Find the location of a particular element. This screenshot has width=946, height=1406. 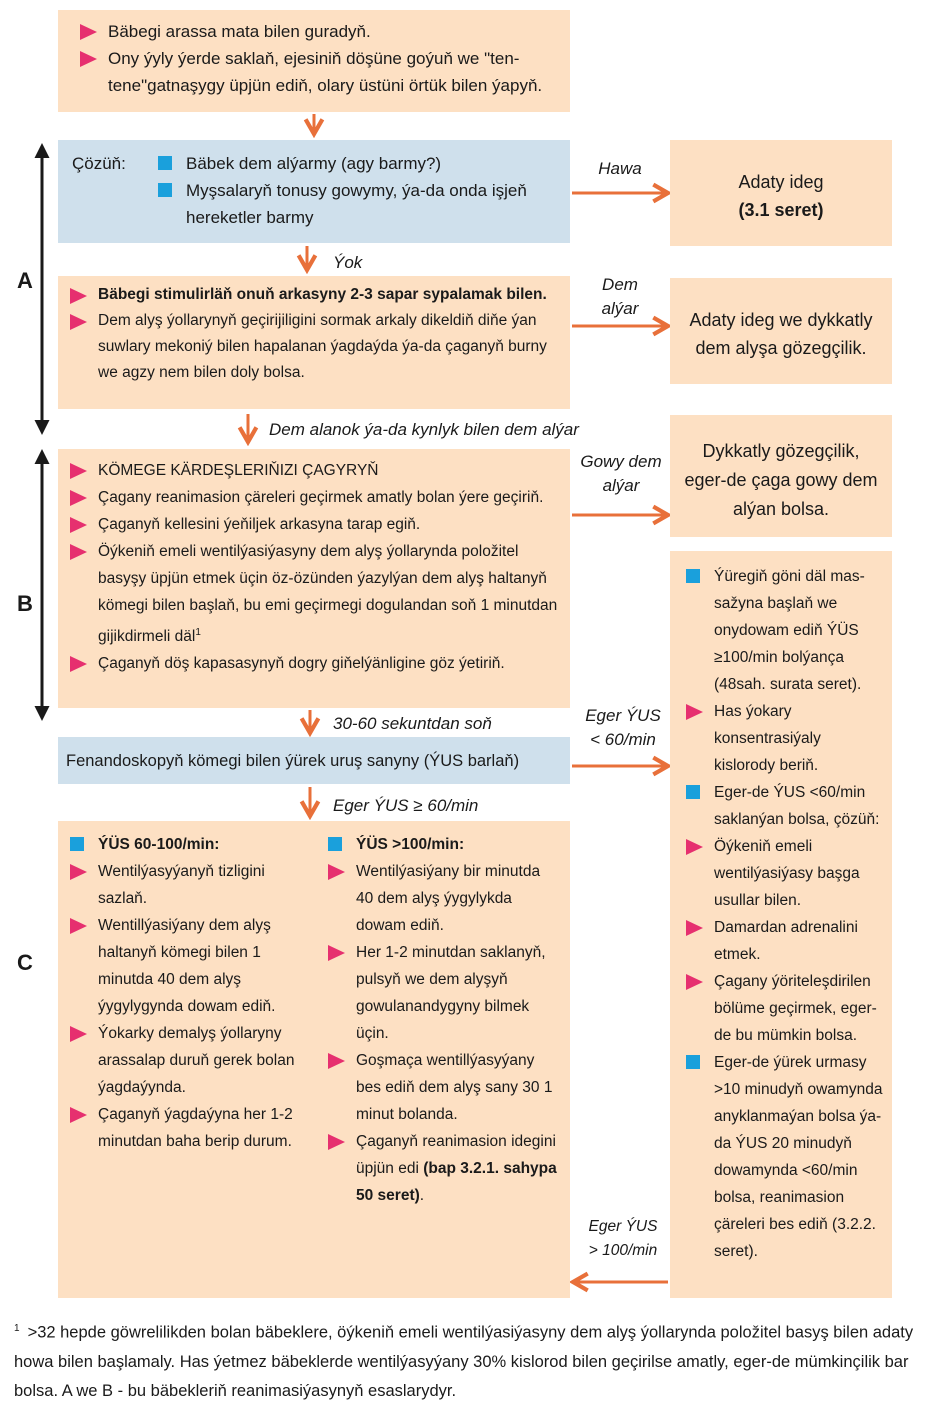

assess-breathing: Bäbek dem alýarmy (agy barmy?) is located at coordinates (357, 163).